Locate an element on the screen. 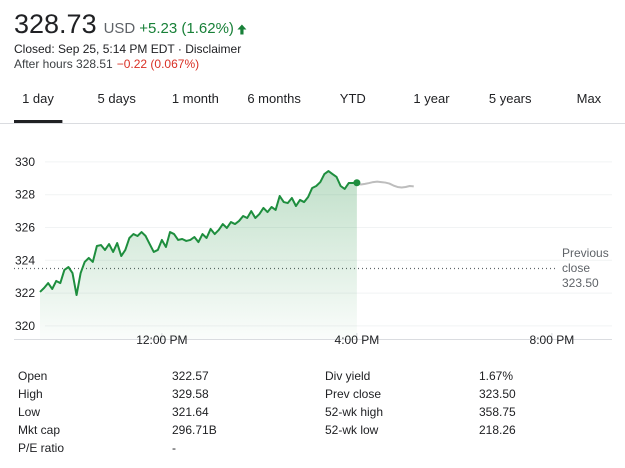 The height and width of the screenshot is (468, 625). tab: 5 years is located at coordinates (510, 98).